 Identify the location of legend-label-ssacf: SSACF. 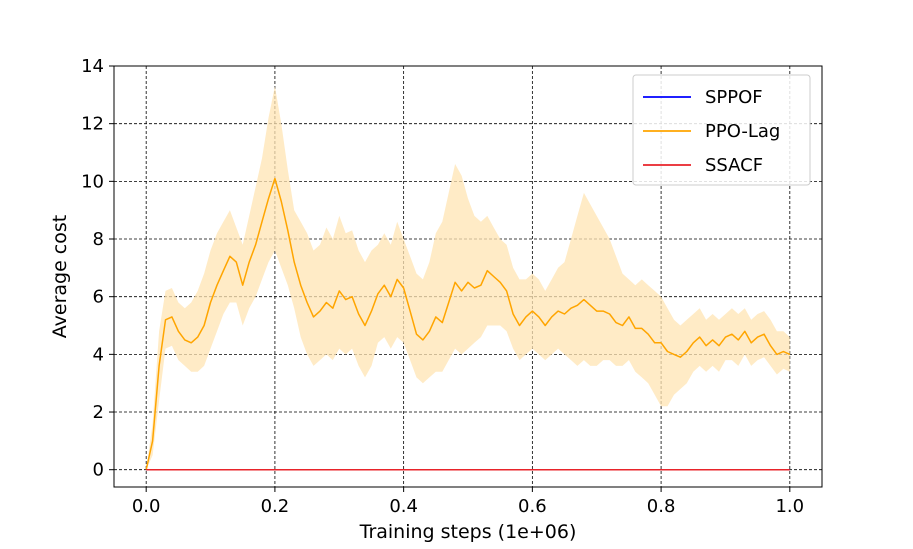
(734, 165).